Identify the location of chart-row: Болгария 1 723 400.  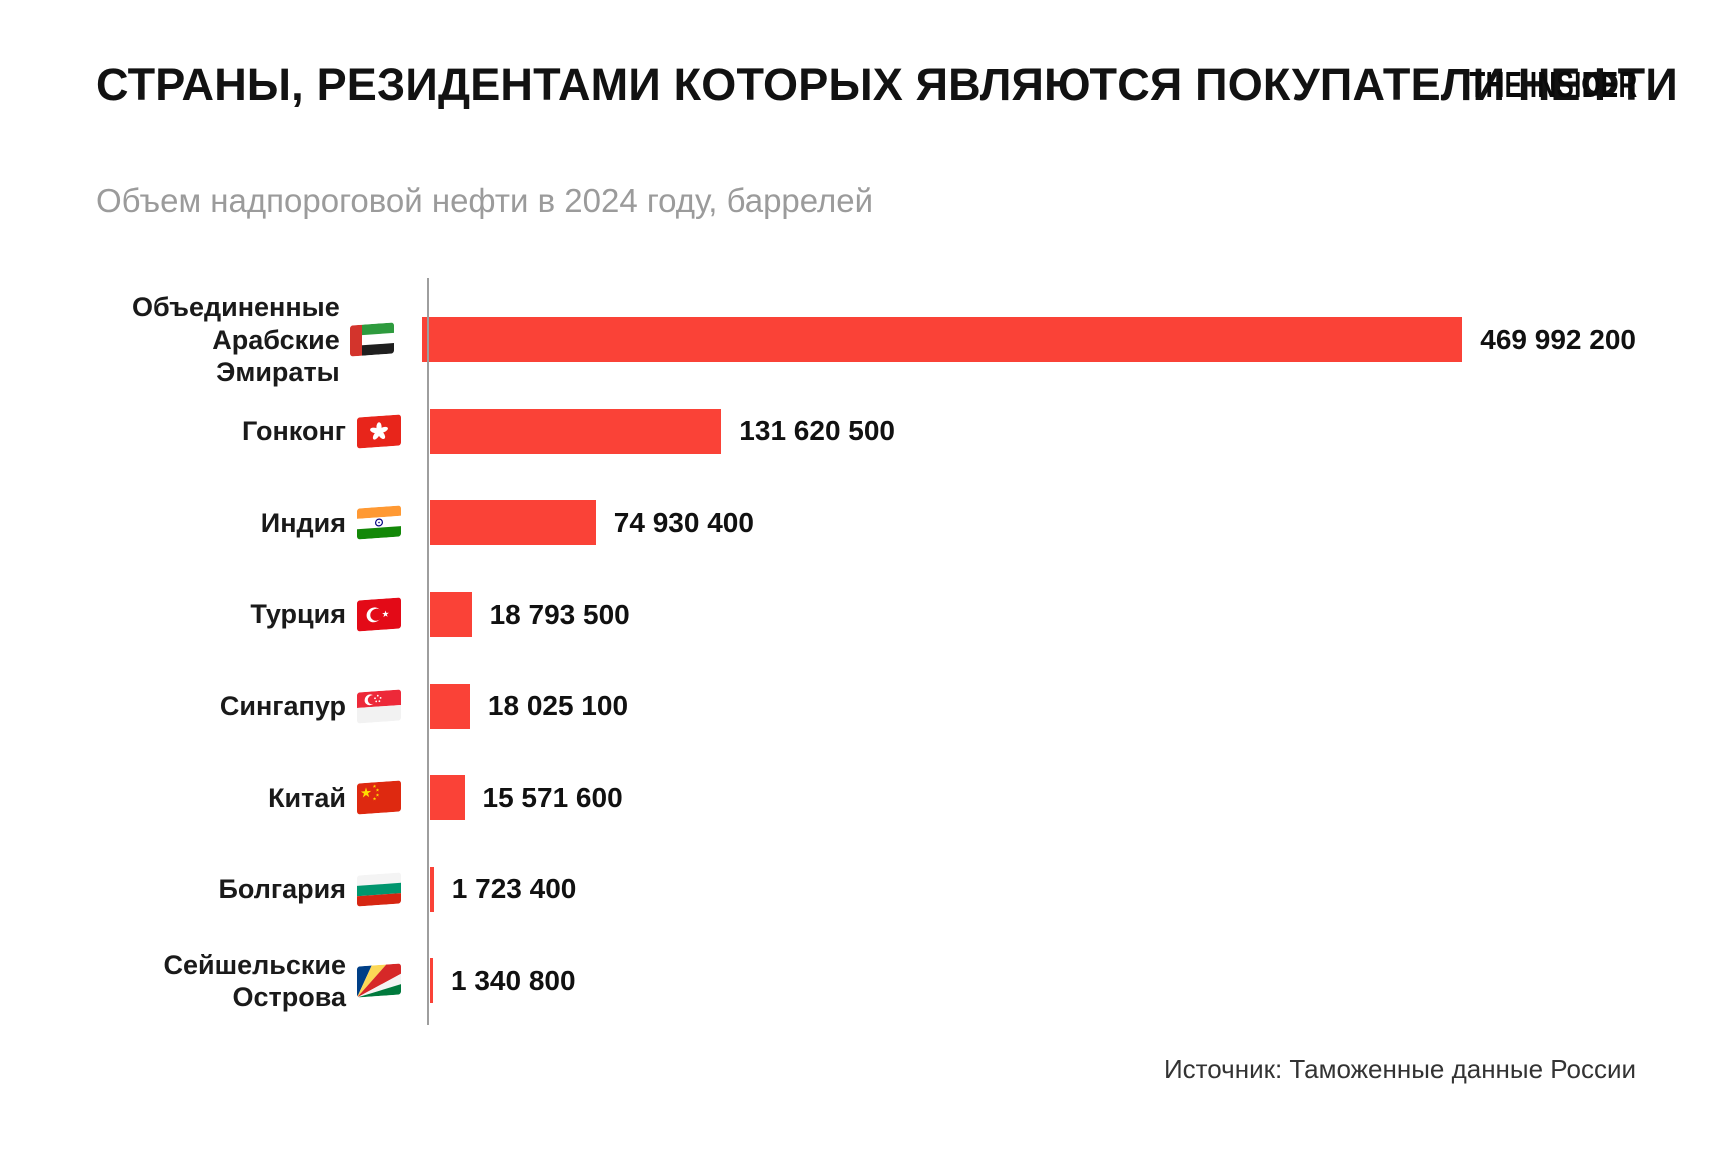
(866, 890).